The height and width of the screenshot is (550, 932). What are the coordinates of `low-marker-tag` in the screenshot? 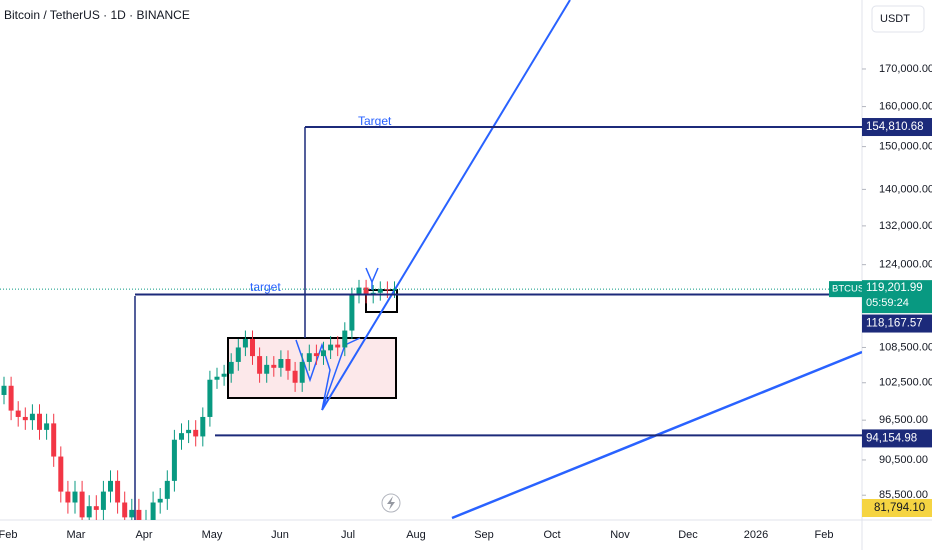 It's located at (897, 508).